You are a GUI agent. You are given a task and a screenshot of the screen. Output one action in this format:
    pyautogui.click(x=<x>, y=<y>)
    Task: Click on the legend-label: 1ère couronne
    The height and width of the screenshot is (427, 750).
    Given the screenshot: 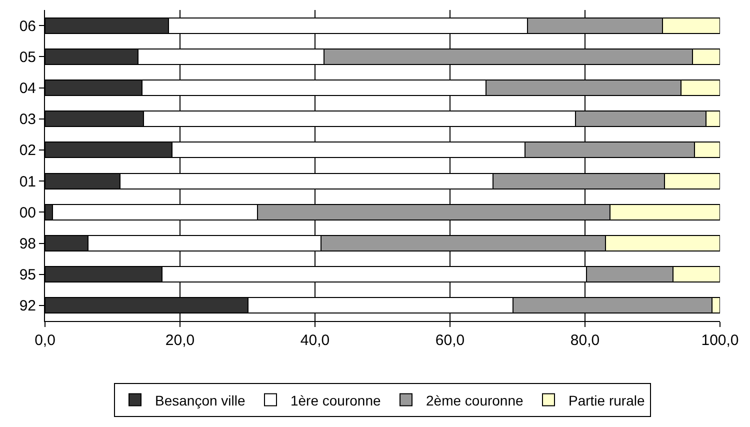 What is the action you would take?
    pyautogui.click(x=335, y=400)
    